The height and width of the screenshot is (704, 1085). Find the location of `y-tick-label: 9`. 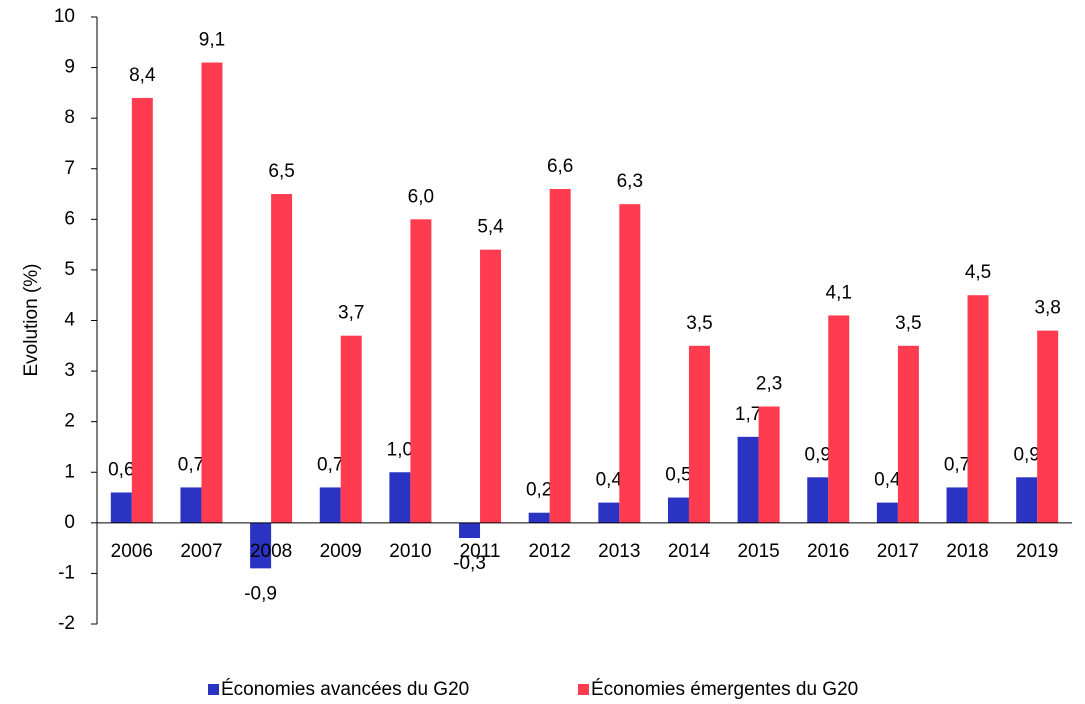

y-tick-label: 9 is located at coordinates (69, 67).